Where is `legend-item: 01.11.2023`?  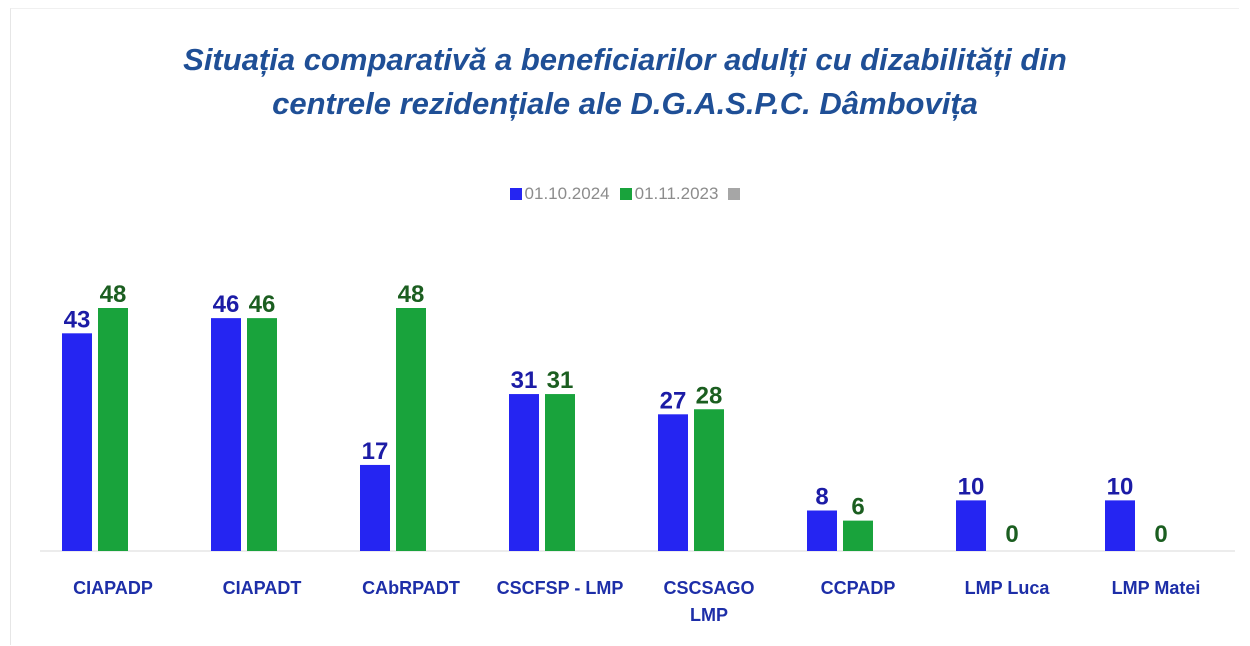 legend-item: 01.11.2023 is located at coordinates (669, 194).